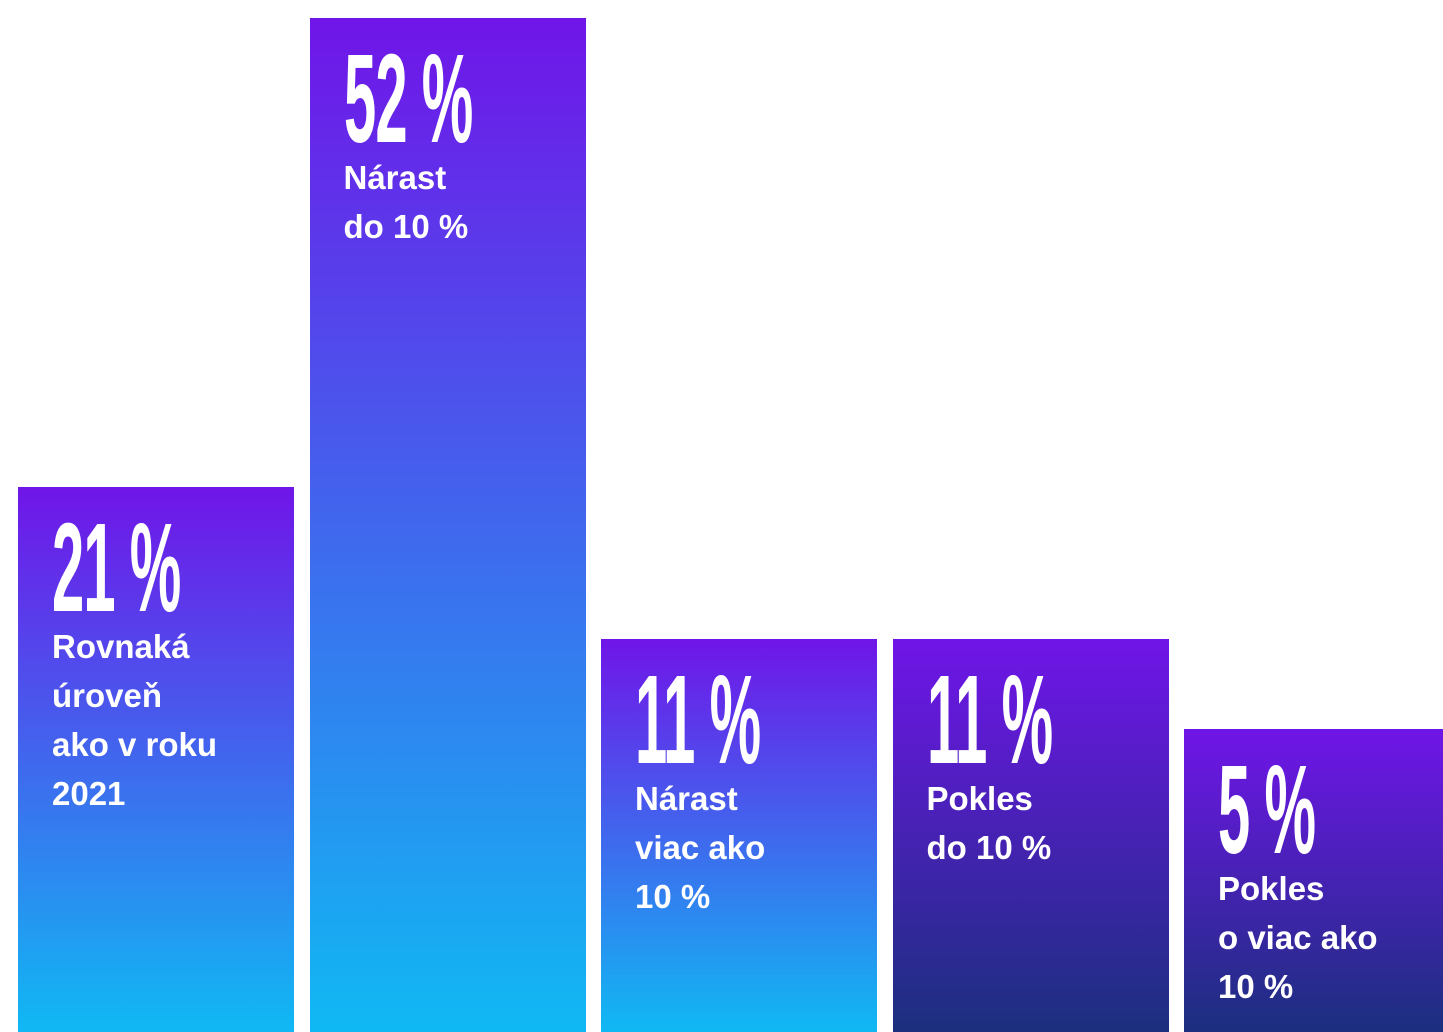 This screenshot has width=1443, height=1032. I want to click on bar: 5 % Pokles o viac ako 10 %, so click(1313, 880).